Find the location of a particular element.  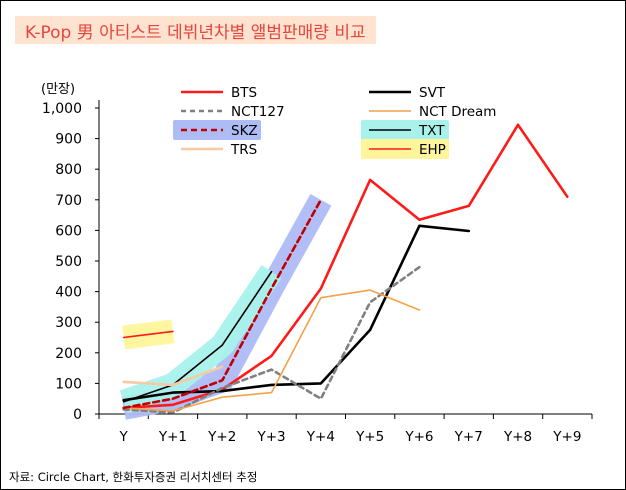

series-line-txt is located at coordinates (197, 336).